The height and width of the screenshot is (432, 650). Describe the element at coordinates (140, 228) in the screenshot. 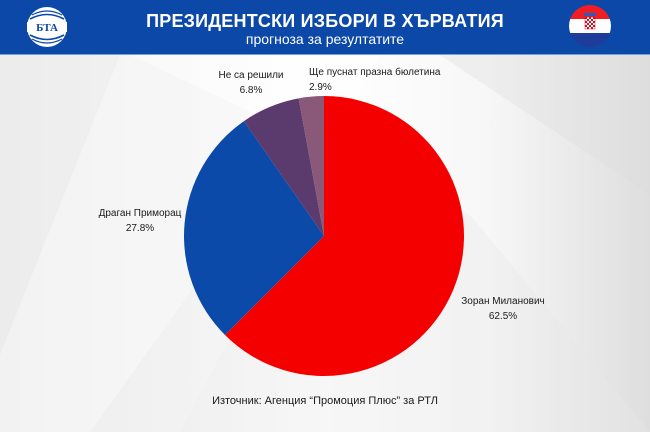

I see `slice-label-value: 27.8%` at that location.